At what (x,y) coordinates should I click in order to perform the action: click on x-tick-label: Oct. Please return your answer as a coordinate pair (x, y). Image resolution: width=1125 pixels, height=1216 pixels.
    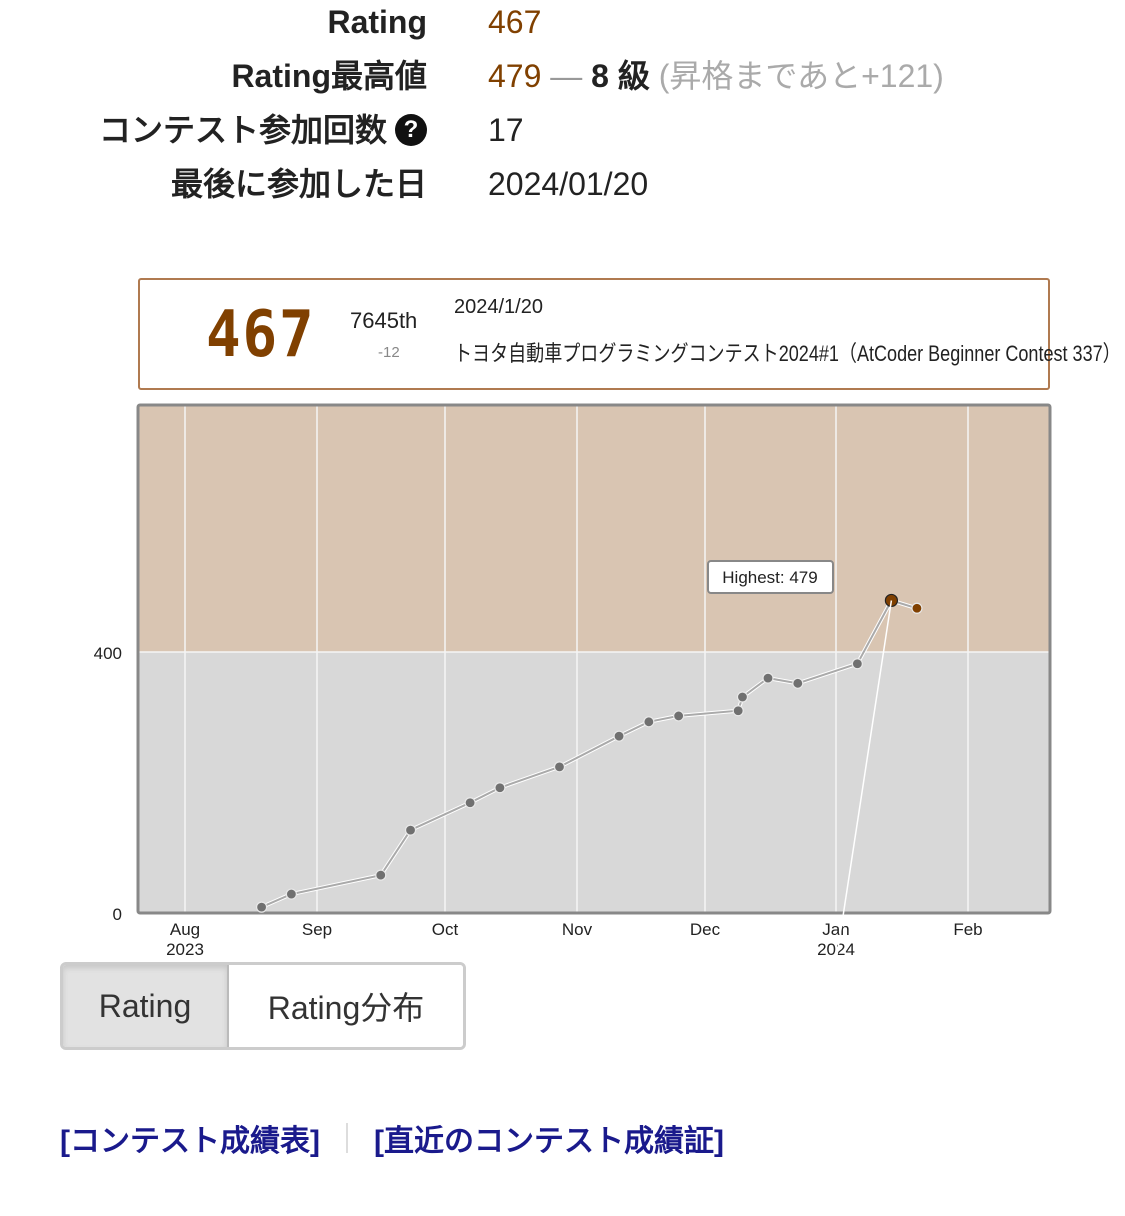
    Looking at the image, I should click on (445, 929).